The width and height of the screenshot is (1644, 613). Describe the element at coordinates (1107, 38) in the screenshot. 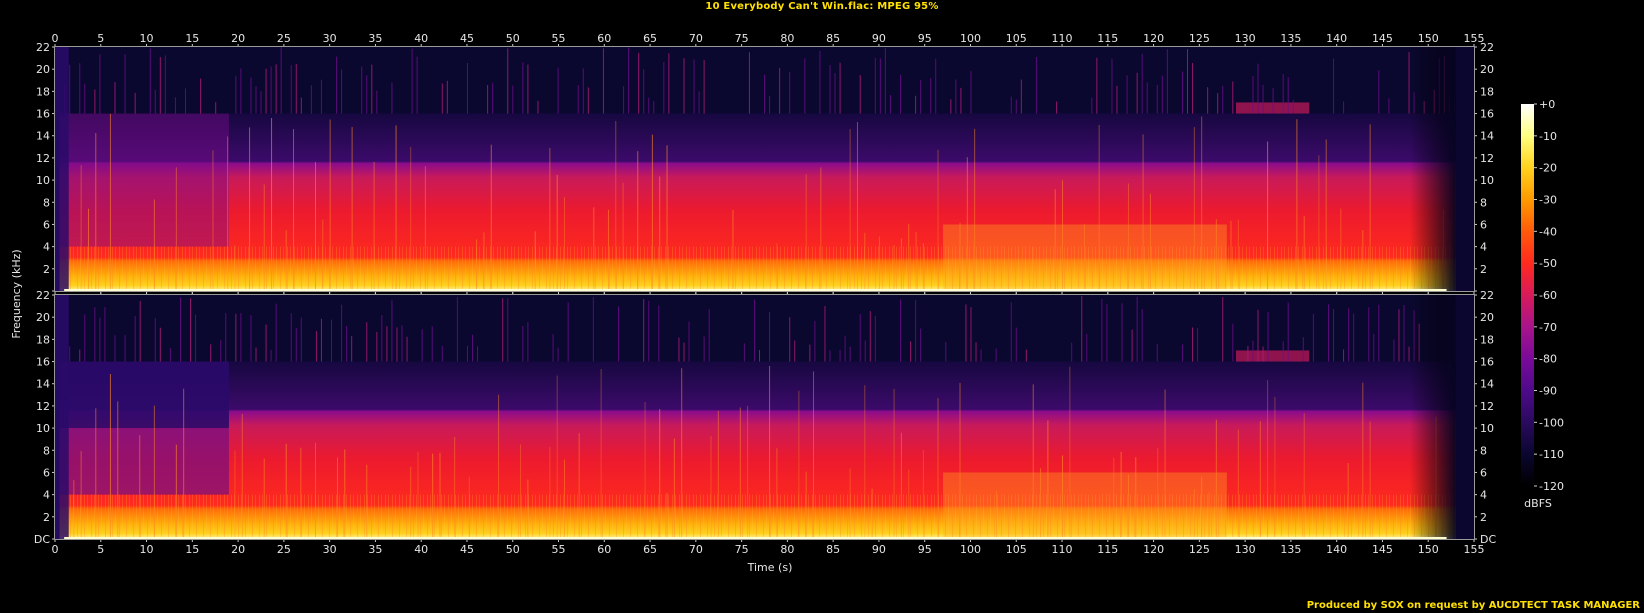

I see `x-tick-label-top: 115` at that location.